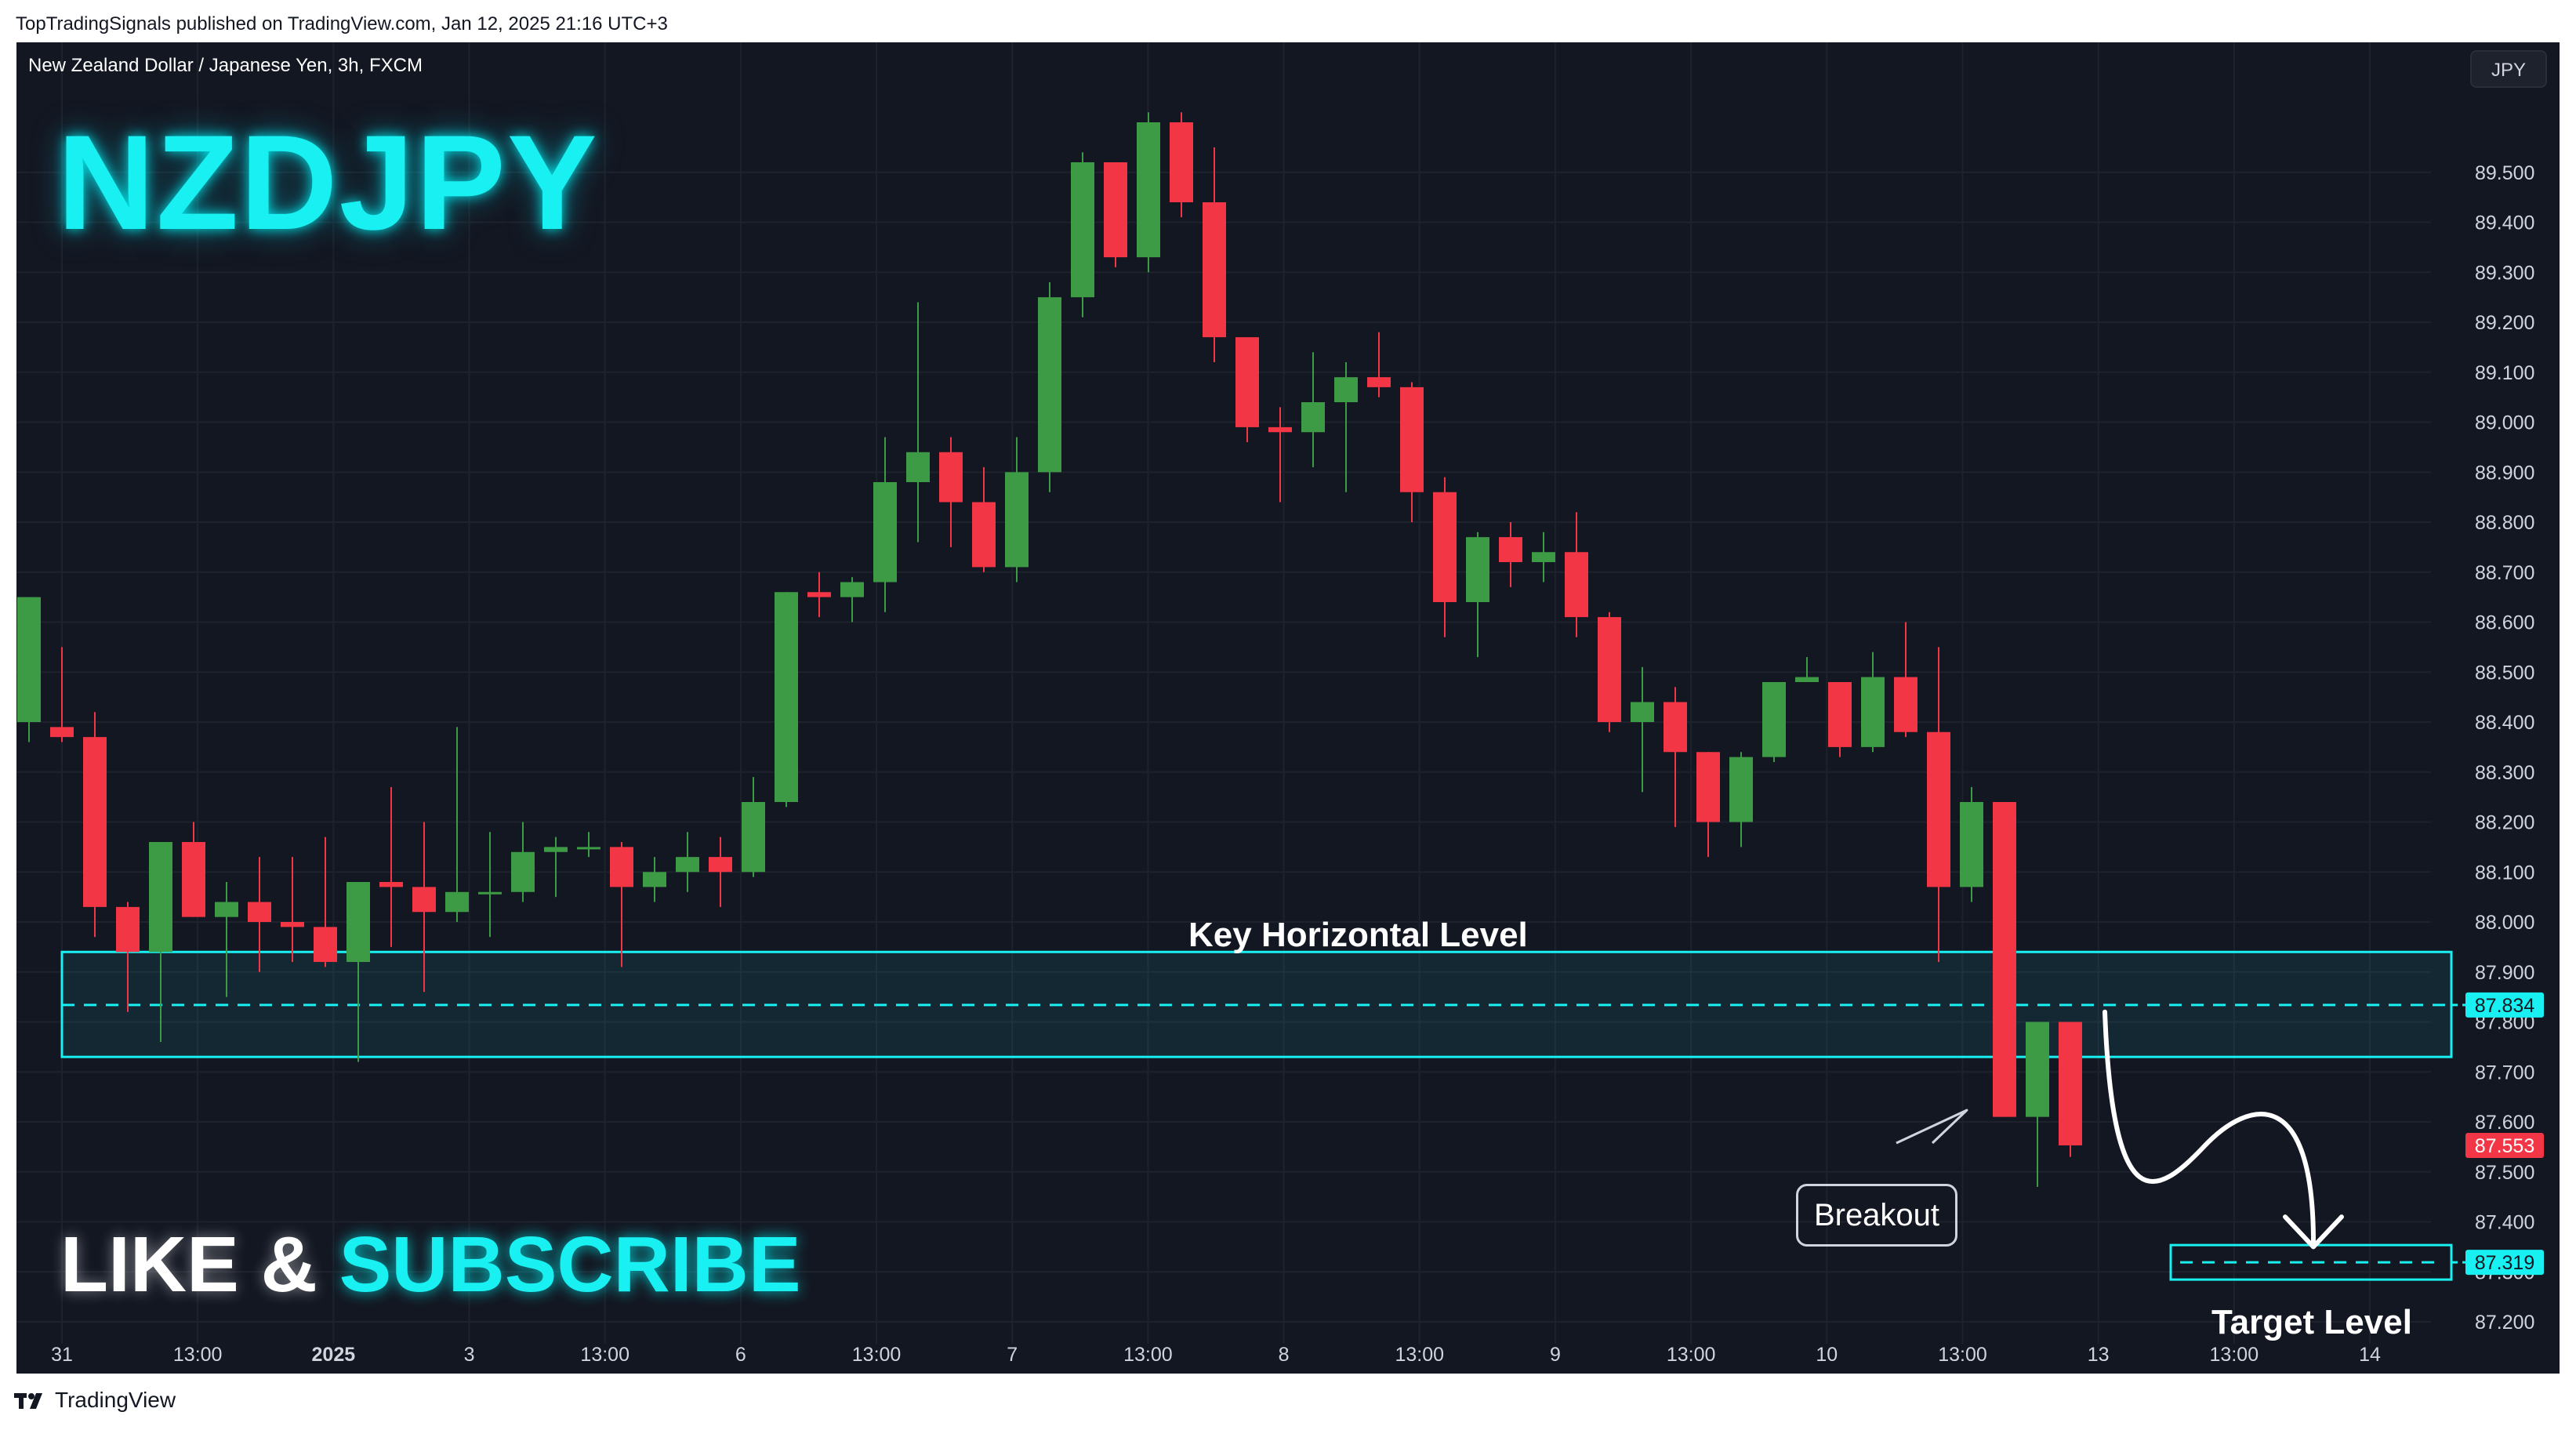 The height and width of the screenshot is (1430, 2576). Describe the element at coordinates (2504, 323) in the screenshot. I see `price-tick-label: 89.200` at that location.